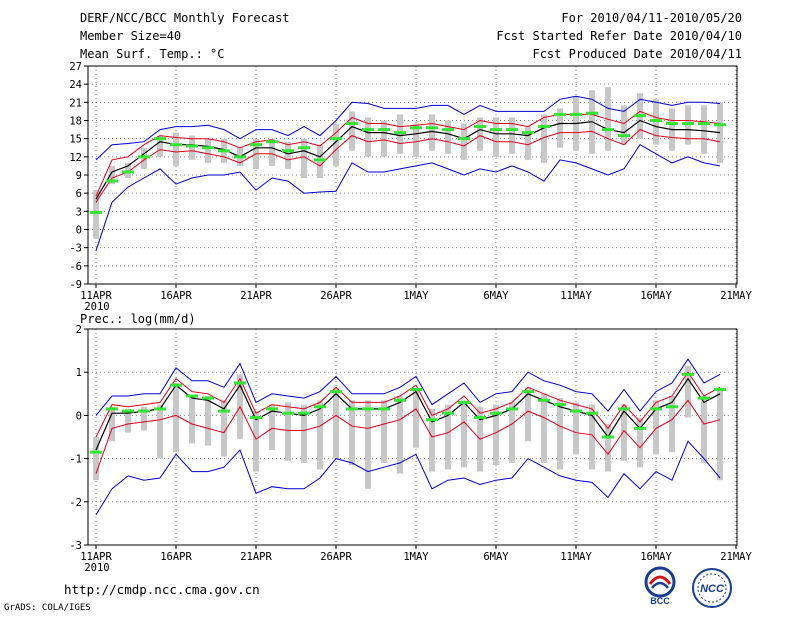 Image resolution: width=800 pixels, height=618 pixels. What do you see at coordinates (408, 197) in the screenshot?
I see `temp-min-line` at bounding box center [408, 197].